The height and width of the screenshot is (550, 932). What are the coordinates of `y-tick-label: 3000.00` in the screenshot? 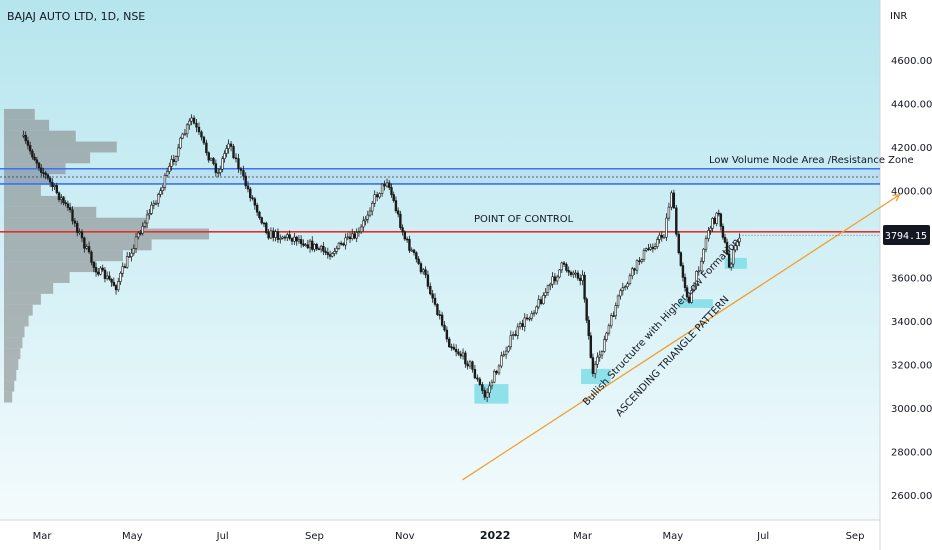 It's located at (911, 409).